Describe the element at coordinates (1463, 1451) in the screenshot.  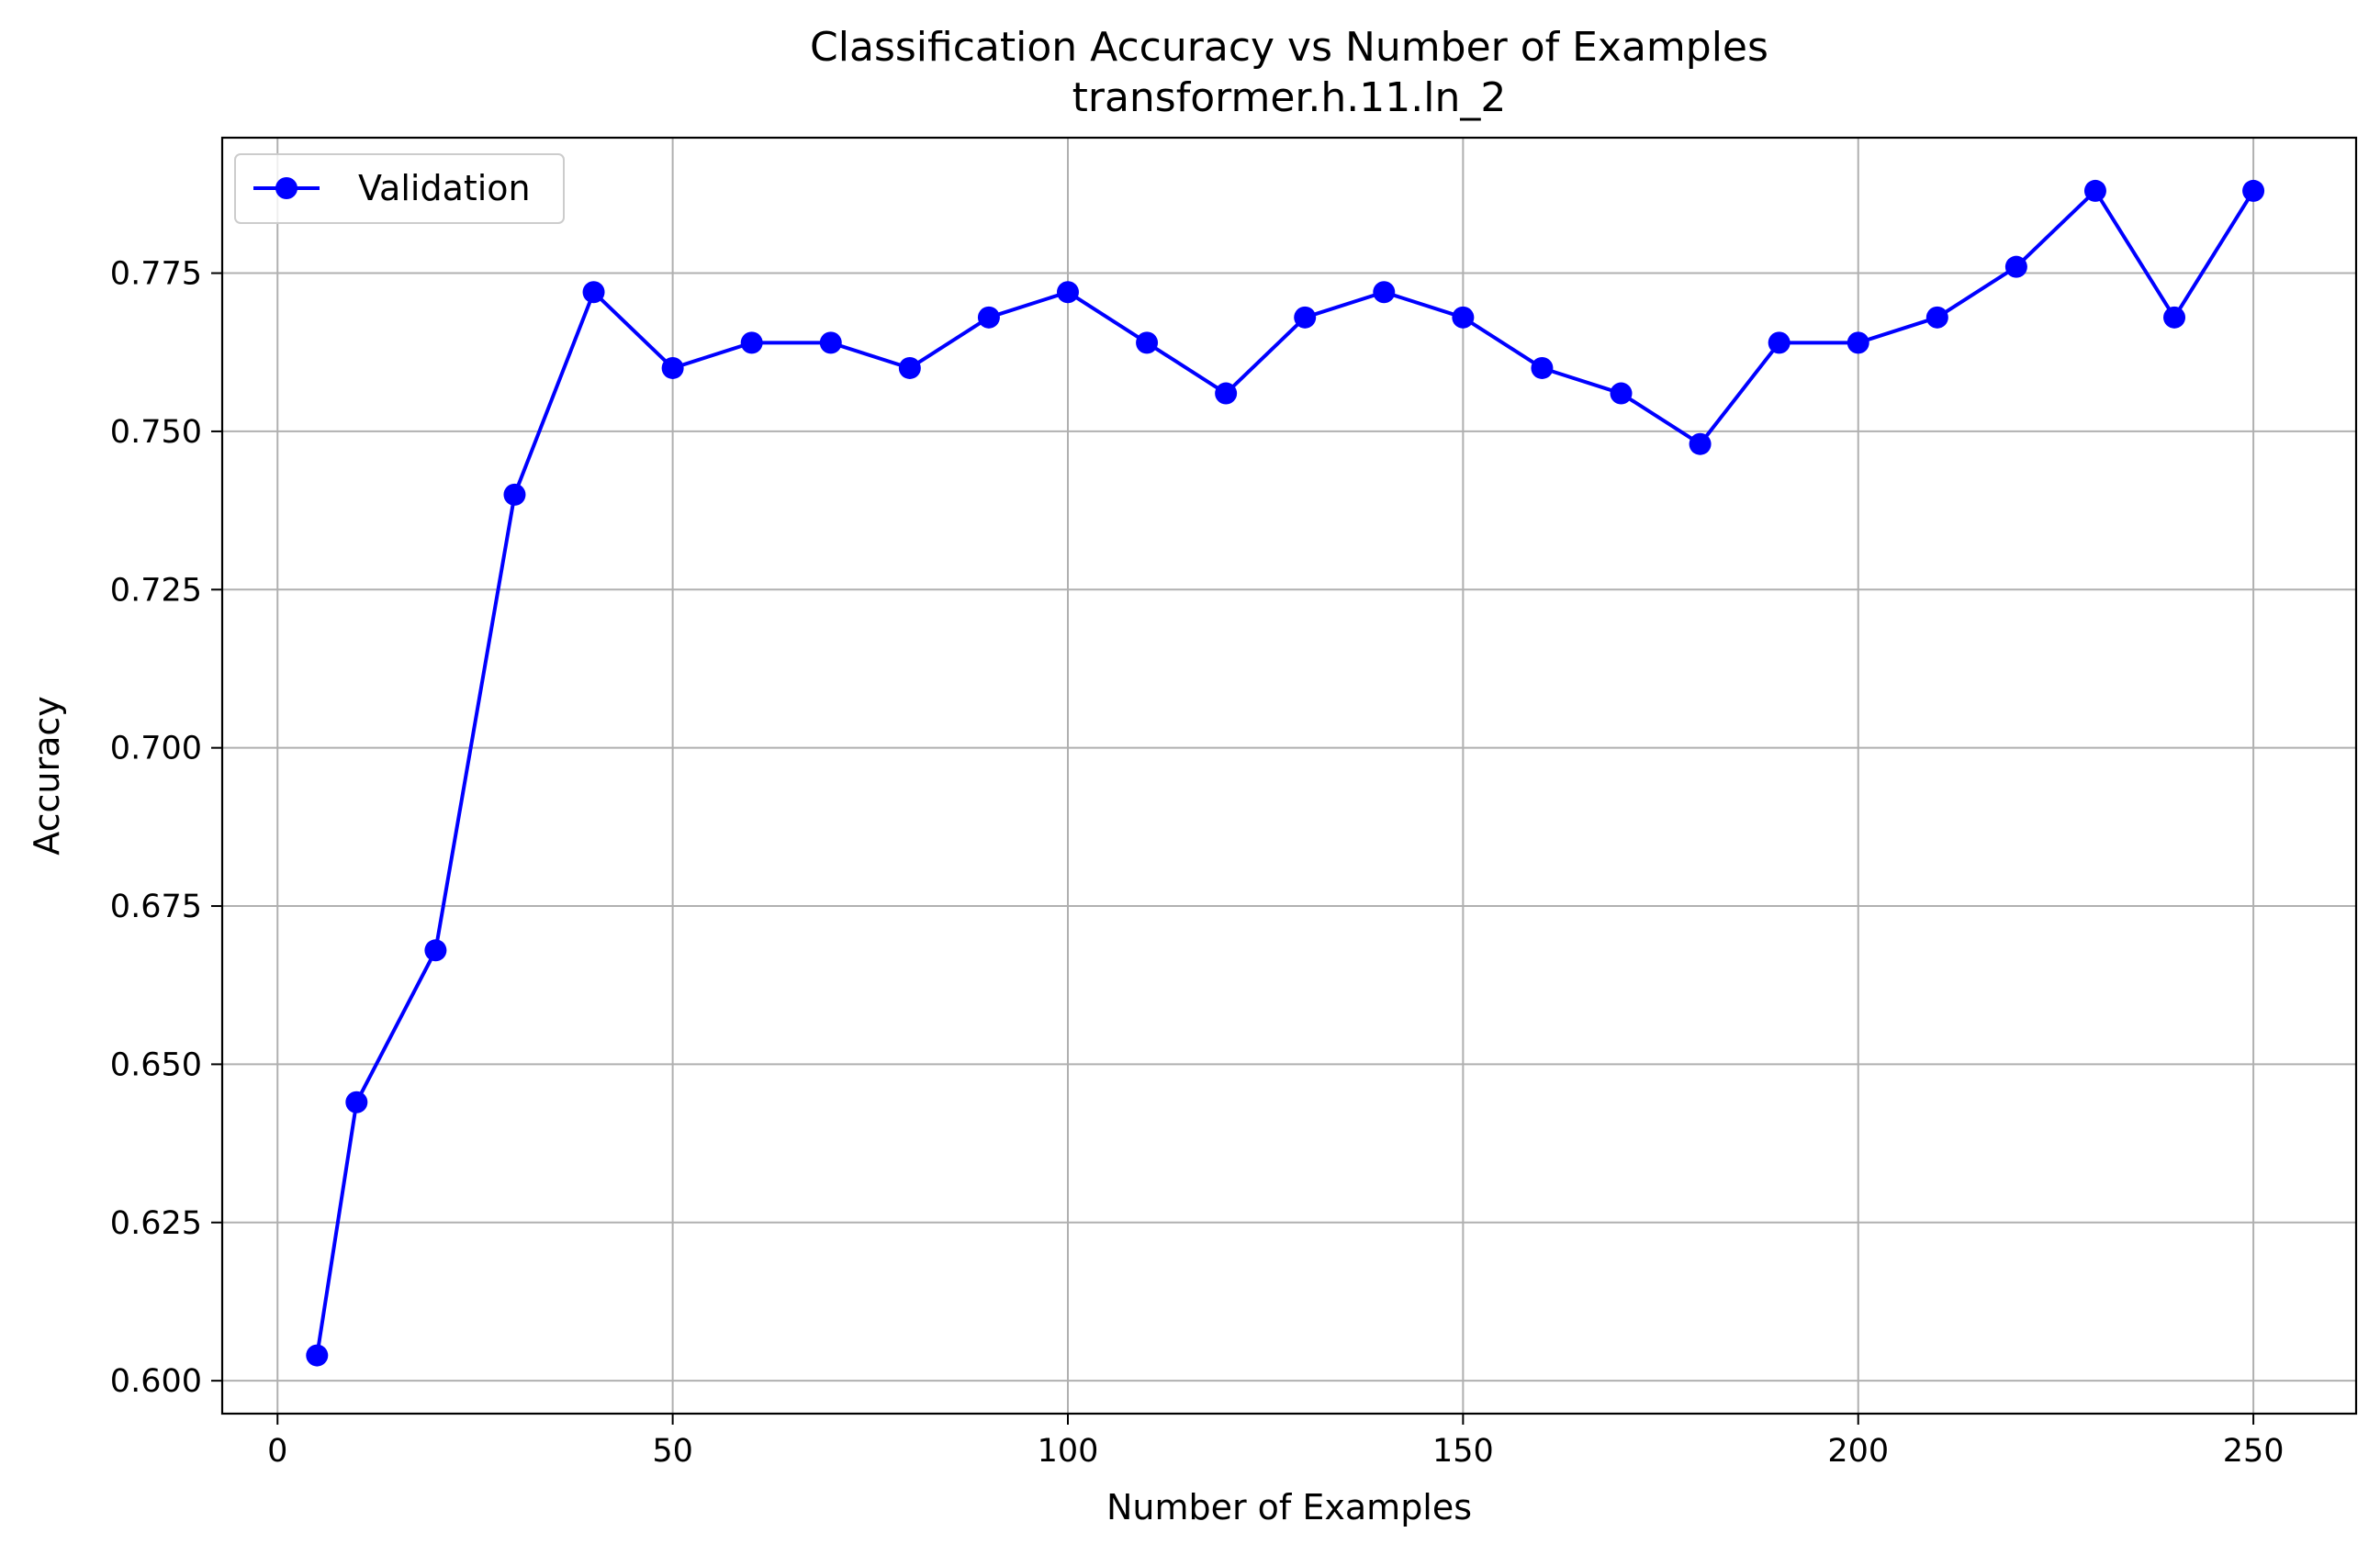
I see `x-tick-label: 150` at that location.